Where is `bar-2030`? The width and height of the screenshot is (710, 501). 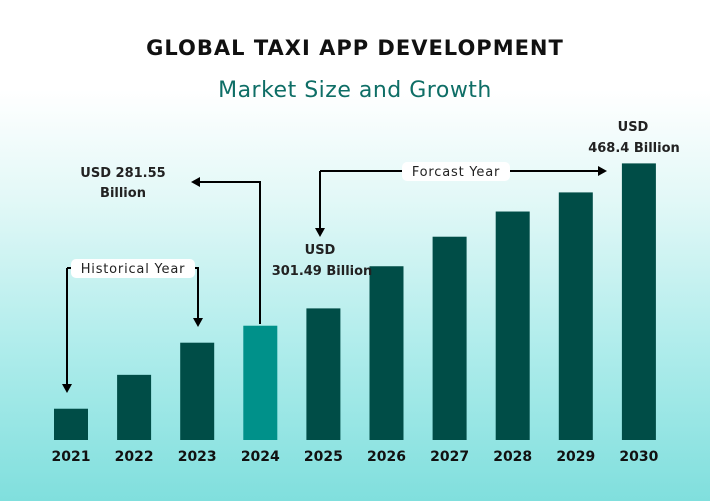
bar-2030 is located at coordinates (638, 301).